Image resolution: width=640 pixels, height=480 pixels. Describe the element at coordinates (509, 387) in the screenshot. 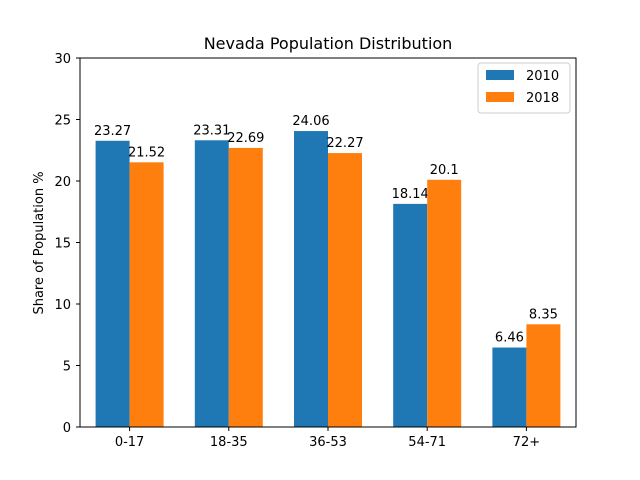

I see `bar-2010-72+` at that location.